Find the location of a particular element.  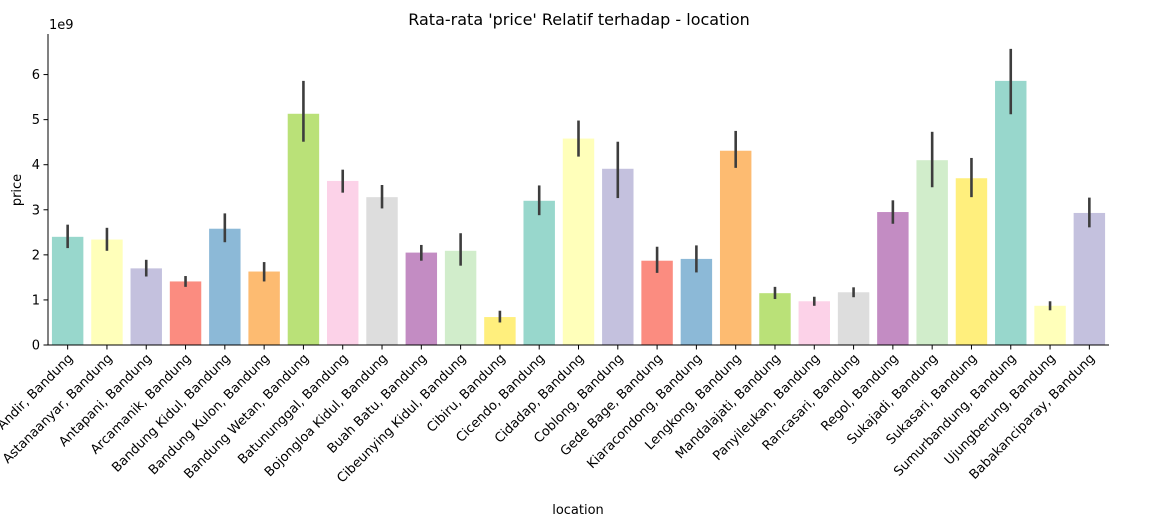

y-axis: 0 1 2 3 4 5 6 is located at coordinates (40, 194).